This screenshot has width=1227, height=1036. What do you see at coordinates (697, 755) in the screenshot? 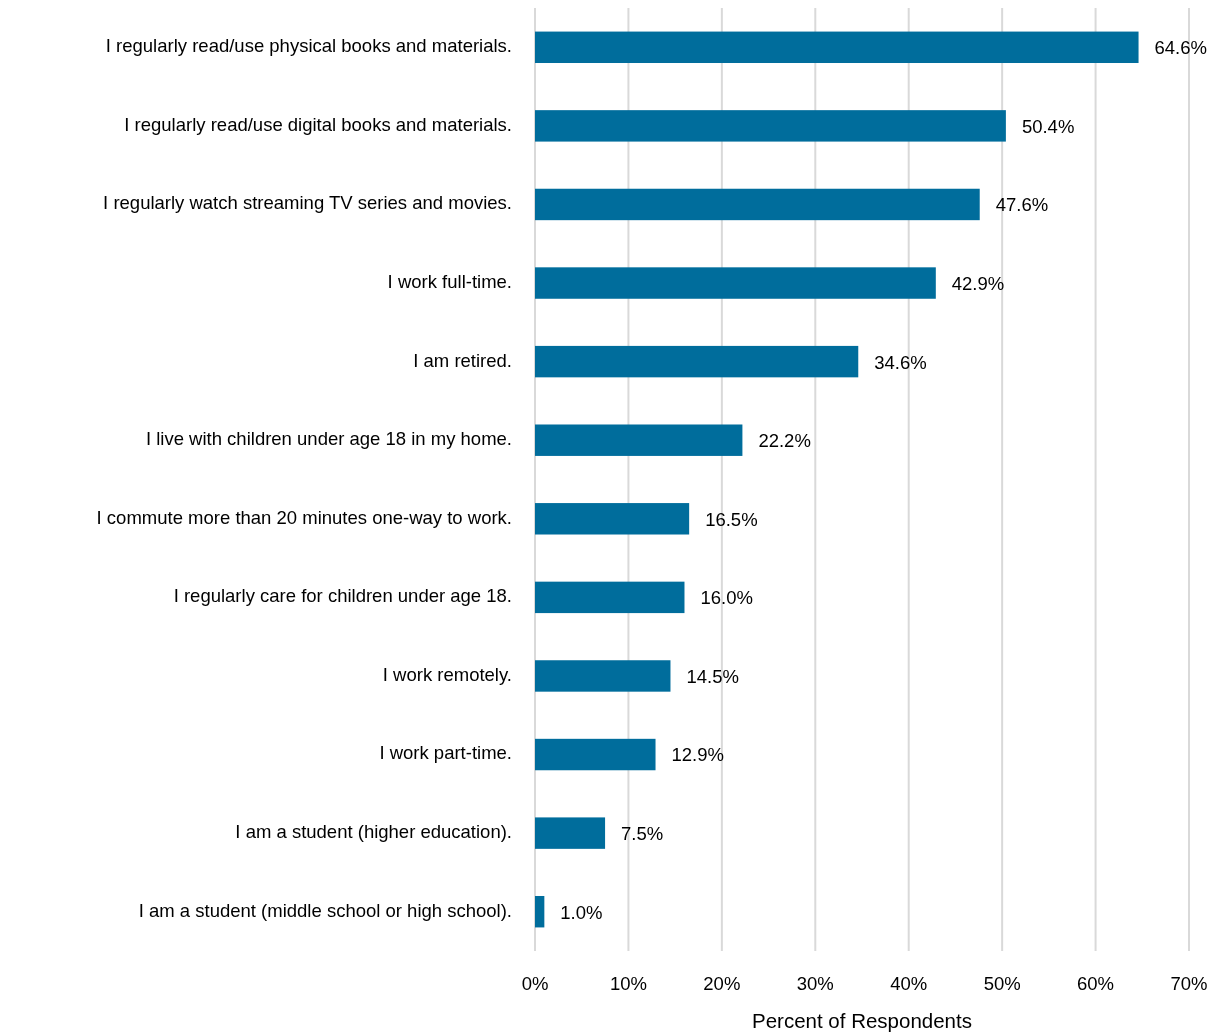
I see `data-label: 12.9%` at bounding box center [697, 755].